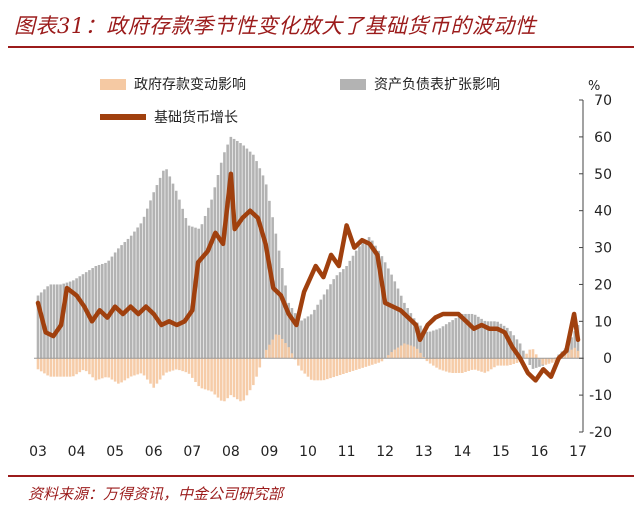 This screenshot has width=640, height=521. I want to click on x-tick-label: 17, so click(578, 452).